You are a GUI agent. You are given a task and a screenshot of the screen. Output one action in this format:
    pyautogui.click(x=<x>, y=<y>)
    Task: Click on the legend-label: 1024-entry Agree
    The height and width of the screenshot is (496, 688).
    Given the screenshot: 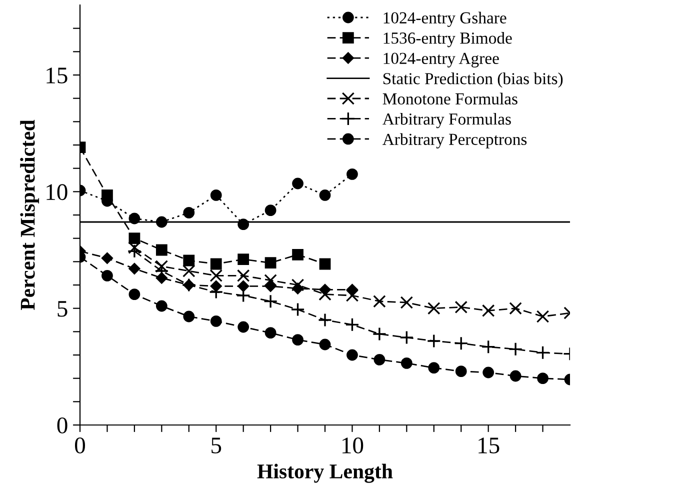 What is the action you would take?
    pyautogui.click(x=441, y=60)
    